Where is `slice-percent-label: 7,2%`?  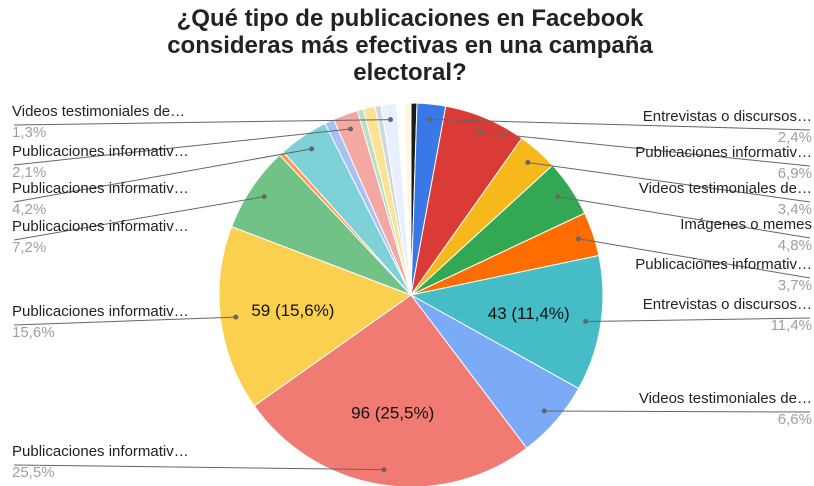
slice-percent-label: 7,2% is located at coordinates (29, 247).